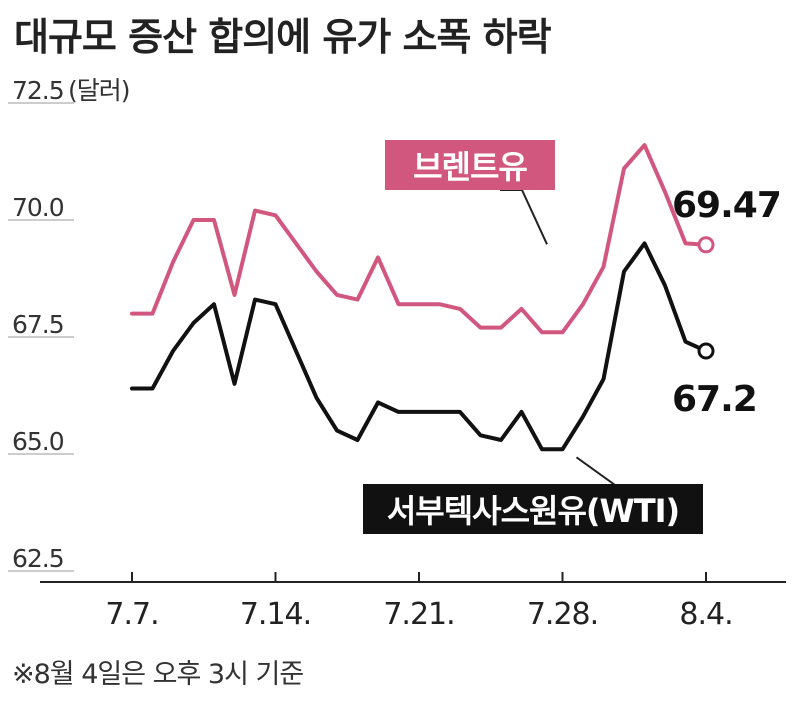 The height and width of the screenshot is (704, 800). Describe the element at coordinates (714, 399) in the screenshot. I see `end-value-label-wti: 67.2` at that location.